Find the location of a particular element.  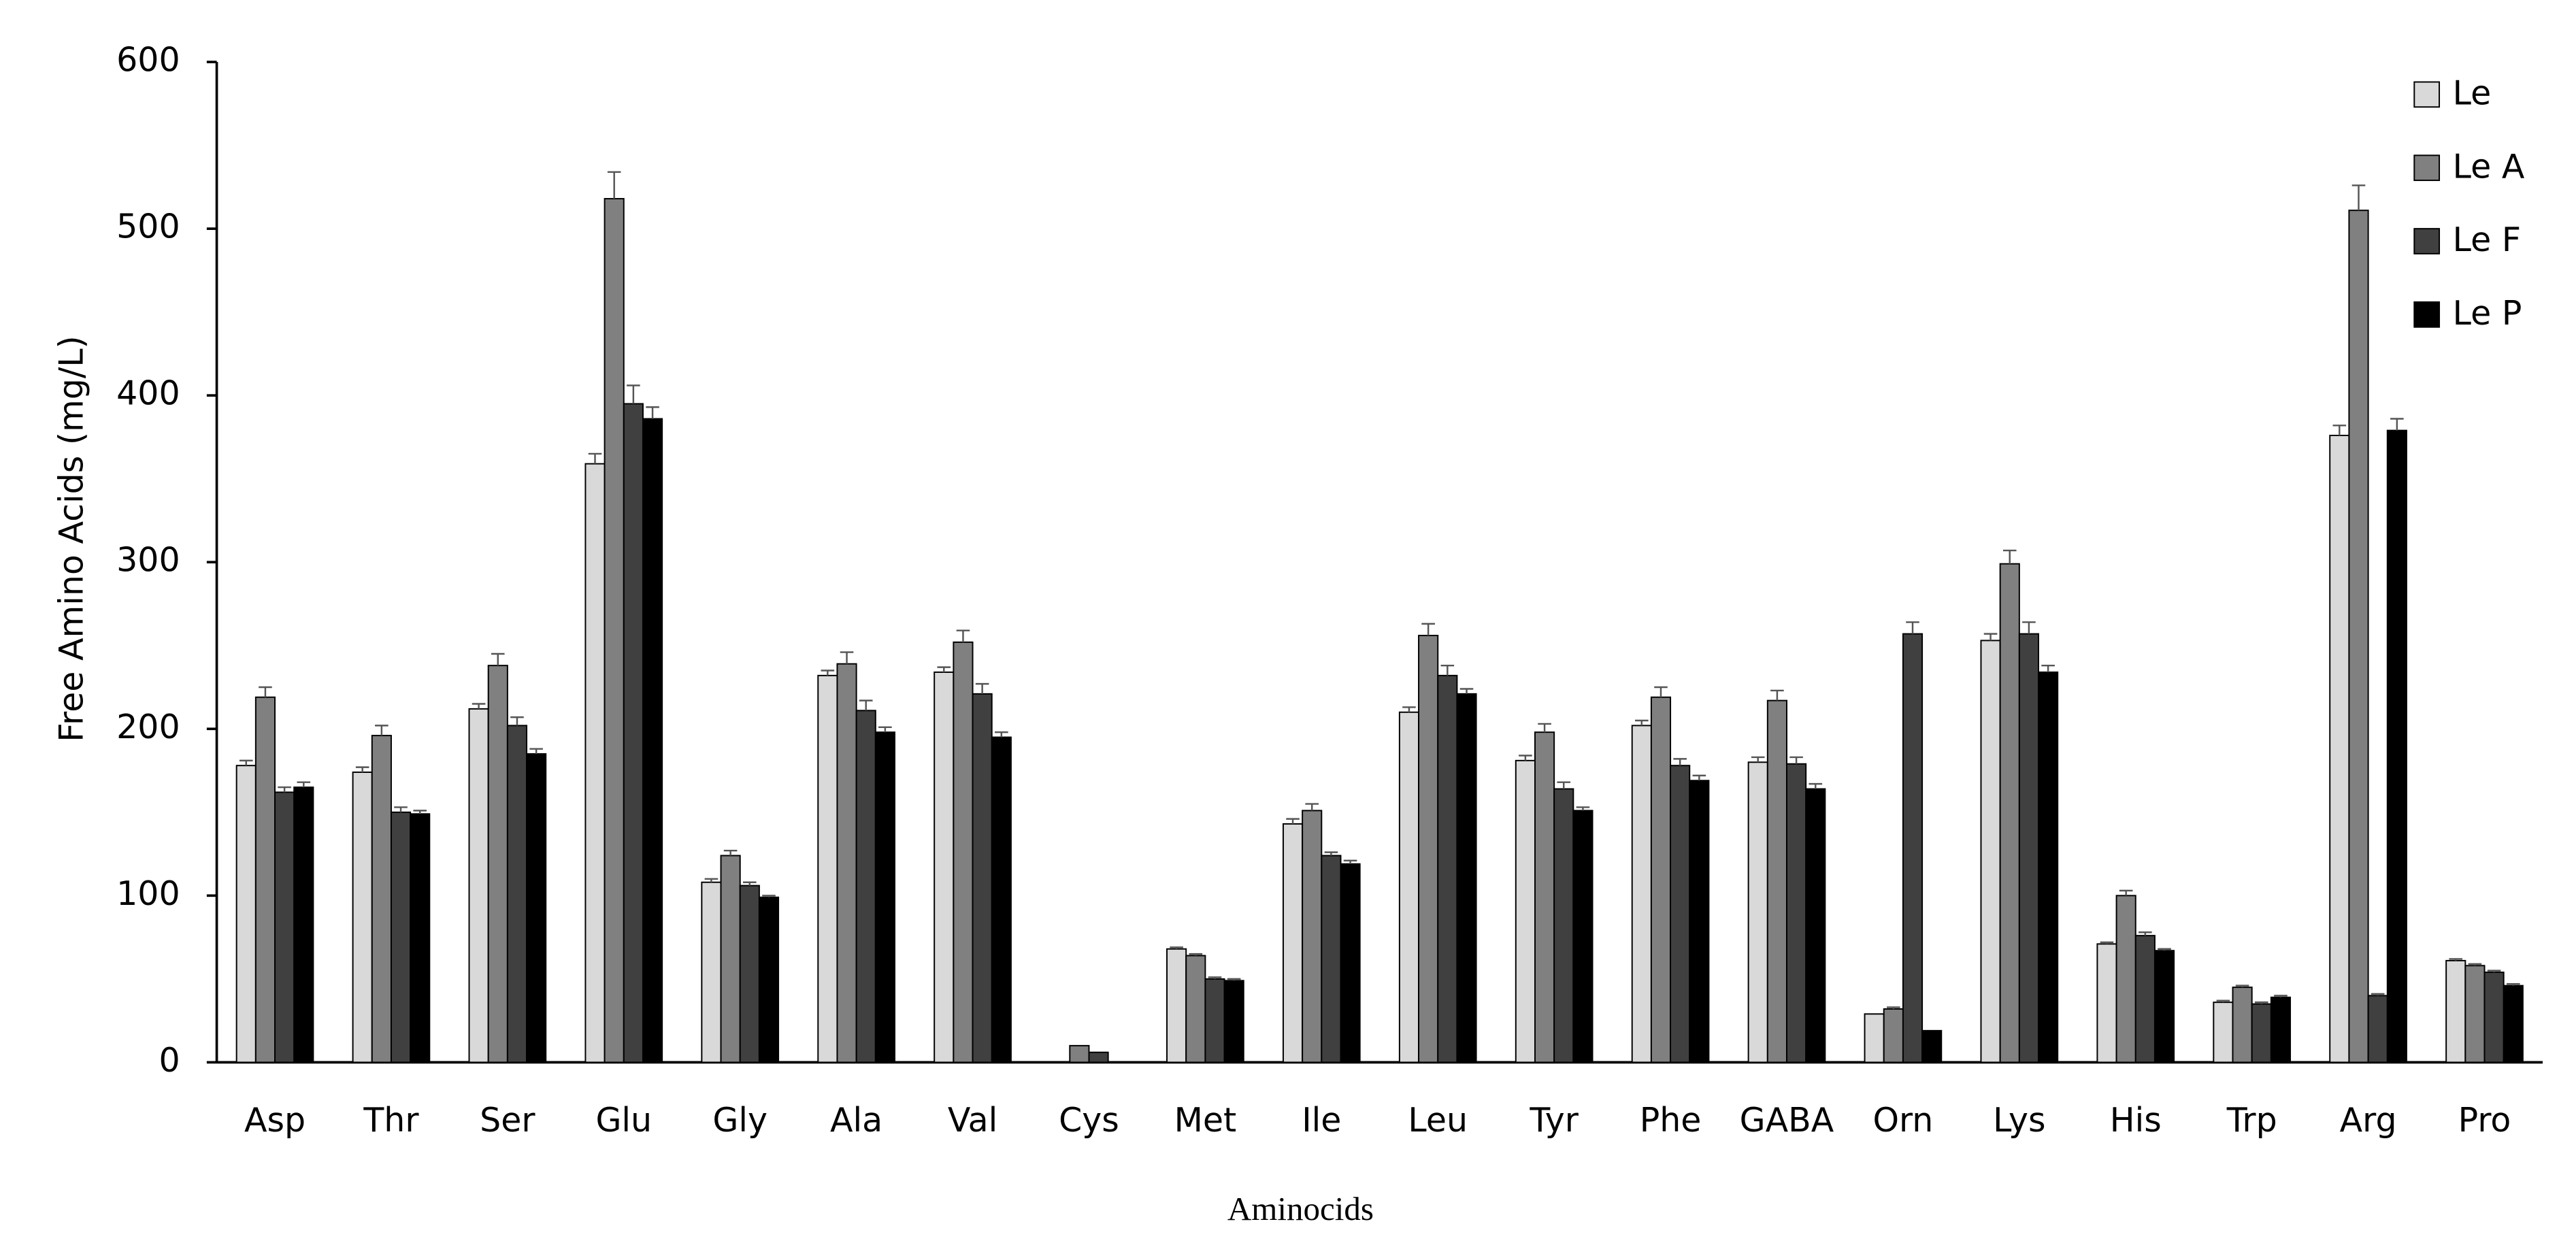

y-tick-label: 600 is located at coordinates (148, 61).